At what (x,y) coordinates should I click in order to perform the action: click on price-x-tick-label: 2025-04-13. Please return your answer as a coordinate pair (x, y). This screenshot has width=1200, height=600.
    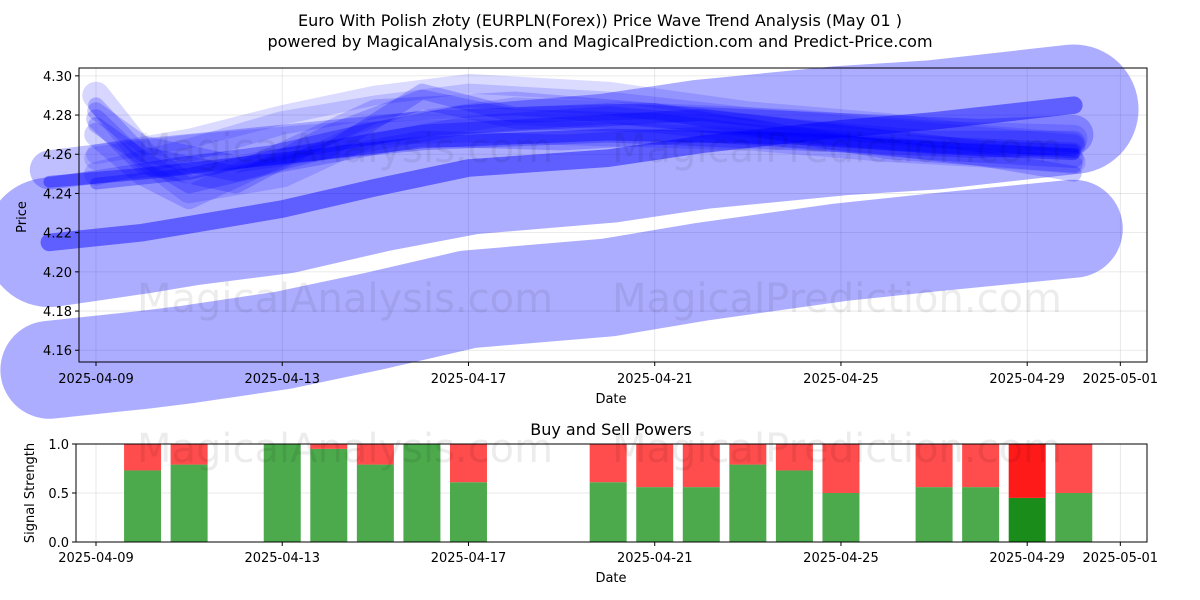
    Looking at the image, I should click on (282, 379).